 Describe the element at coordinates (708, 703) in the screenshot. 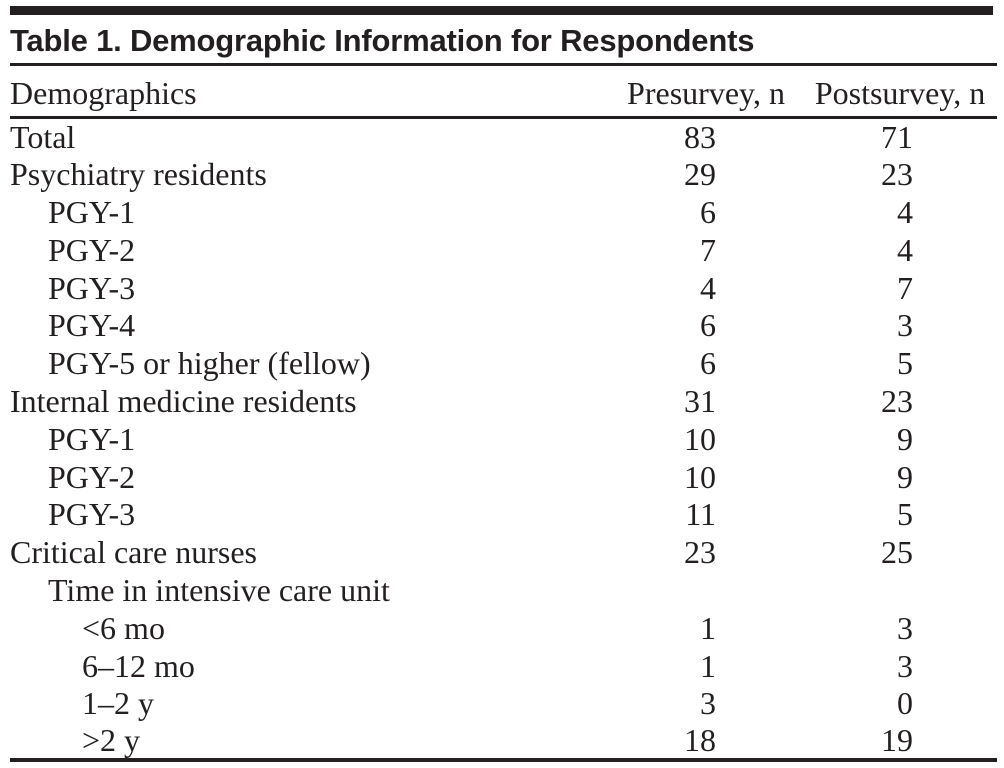

I see `presurvey-value: 3` at that location.